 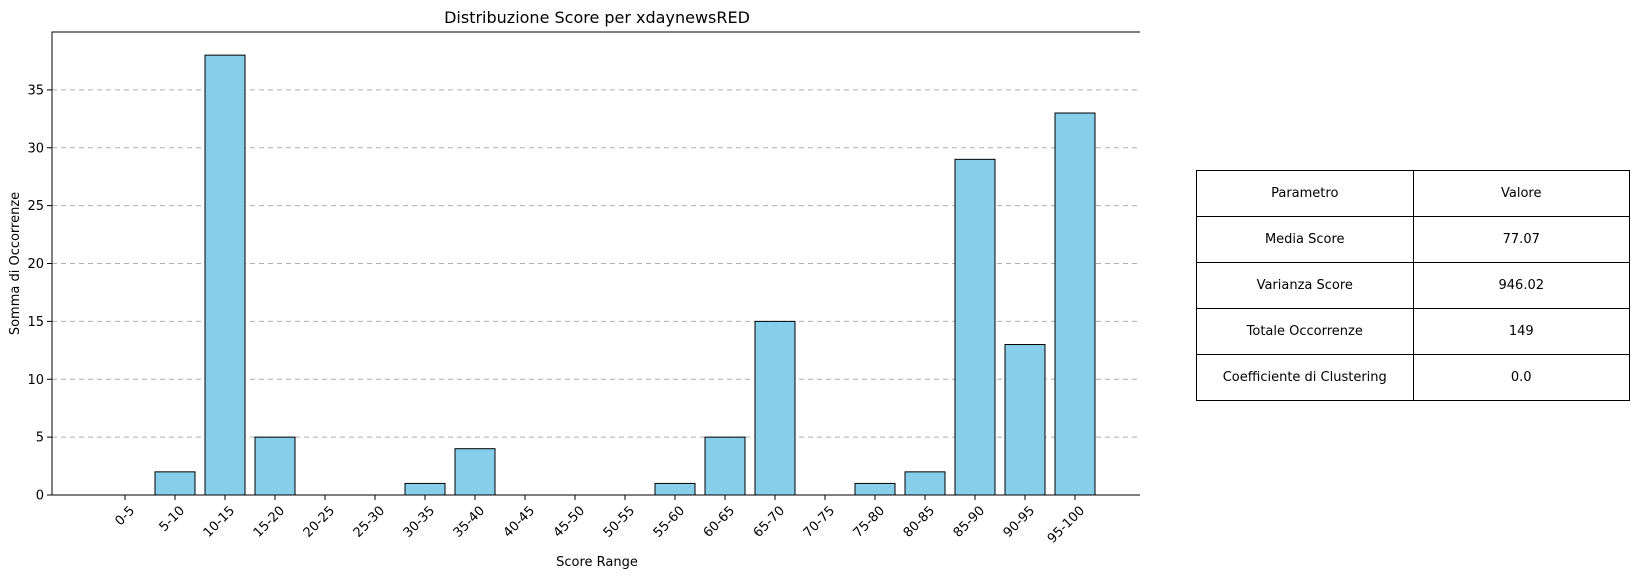 What do you see at coordinates (619, 521) in the screenshot?
I see `x-tick-label: 50-55` at bounding box center [619, 521].